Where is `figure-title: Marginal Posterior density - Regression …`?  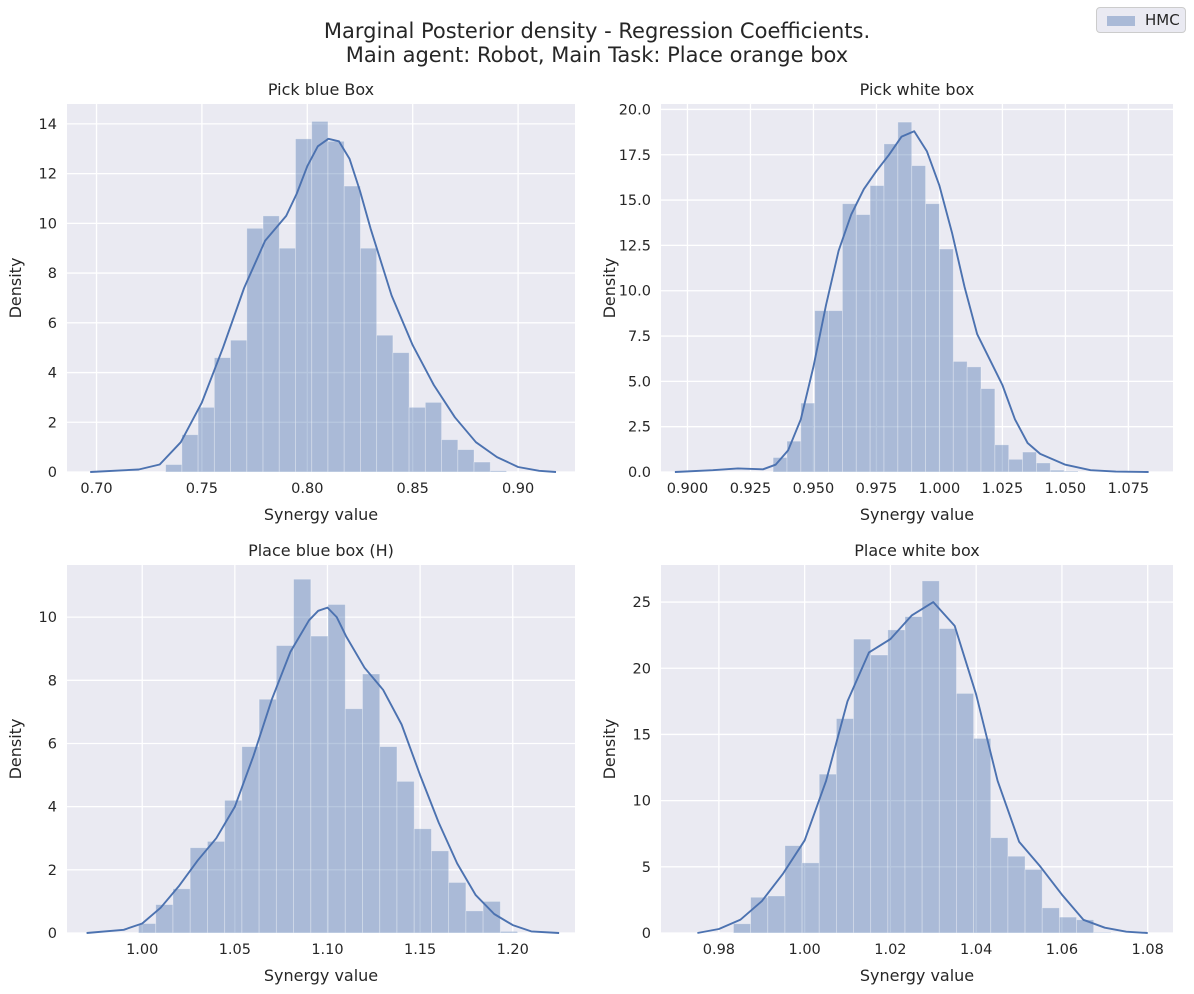
figure-title: Marginal Posterior density - Regression … is located at coordinates (597, 31).